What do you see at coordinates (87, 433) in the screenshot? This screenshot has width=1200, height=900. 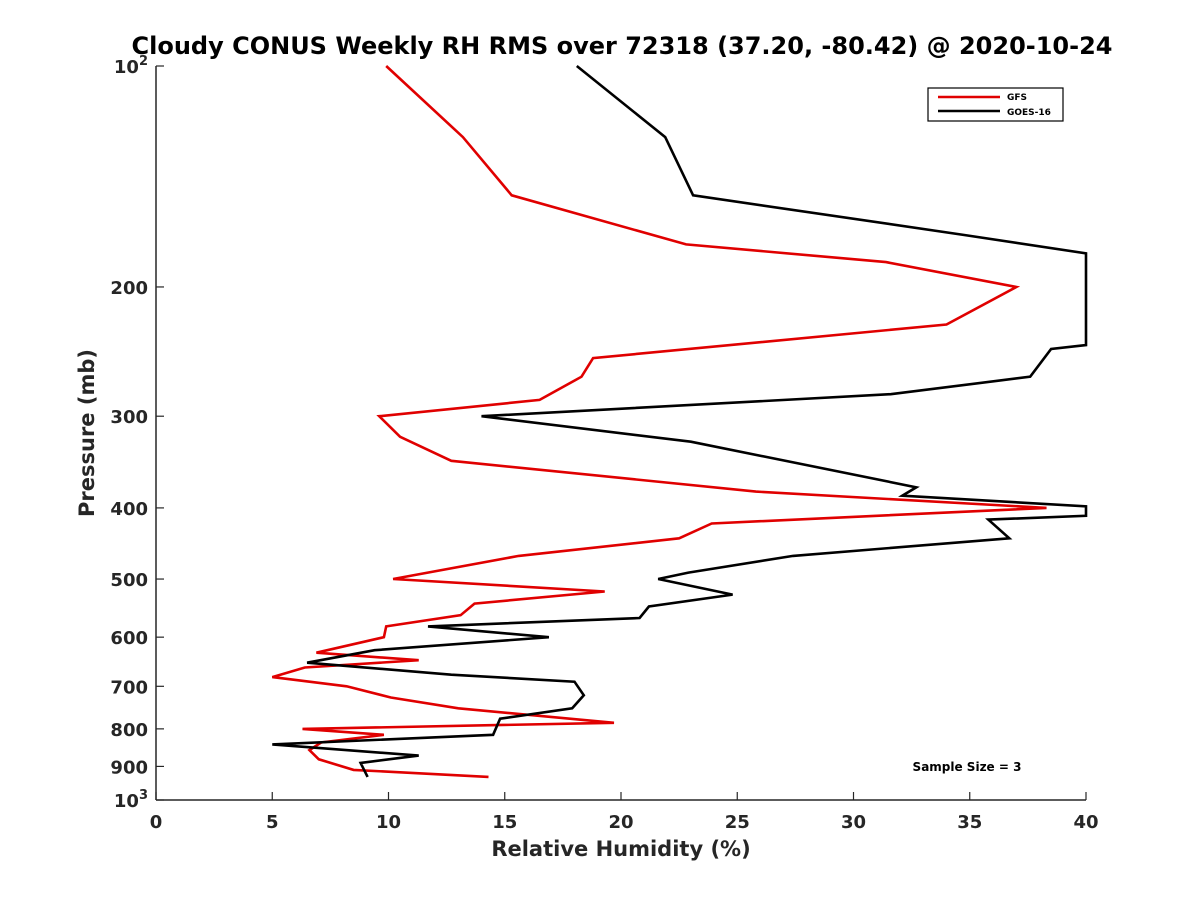 I see `y-axis-label: Pressure (mb)` at bounding box center [87, 433].